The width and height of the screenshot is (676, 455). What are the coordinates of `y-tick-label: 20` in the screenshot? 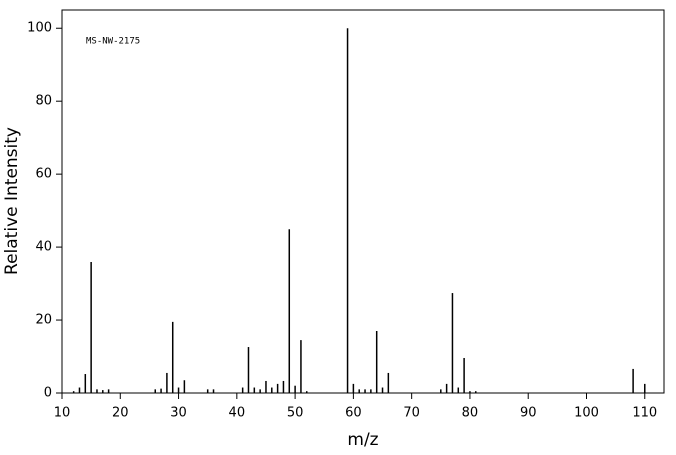 It's located at (43, 320).